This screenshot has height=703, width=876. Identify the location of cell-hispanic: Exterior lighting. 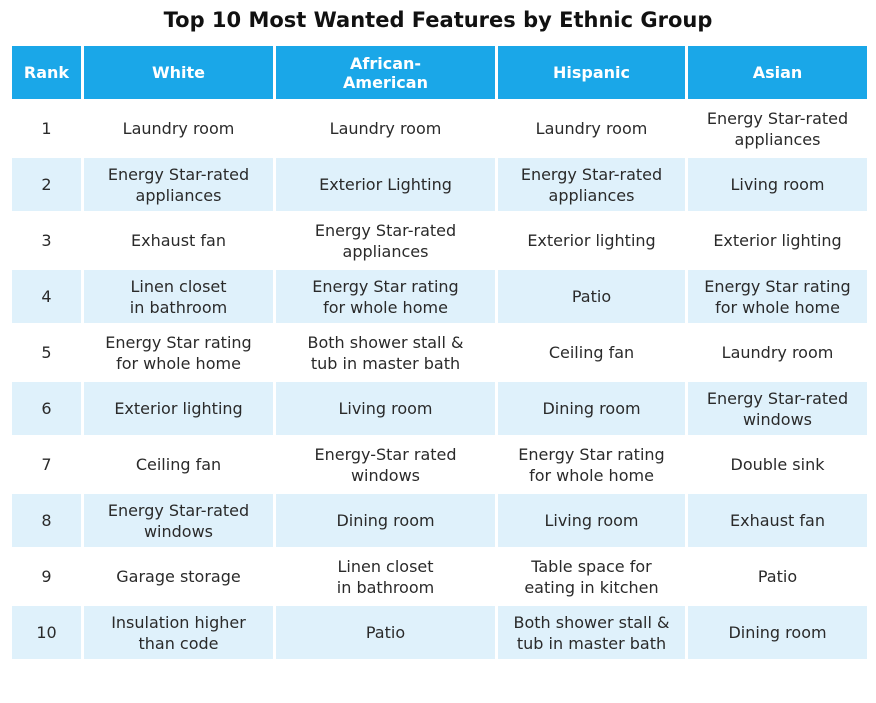
(591, 240).